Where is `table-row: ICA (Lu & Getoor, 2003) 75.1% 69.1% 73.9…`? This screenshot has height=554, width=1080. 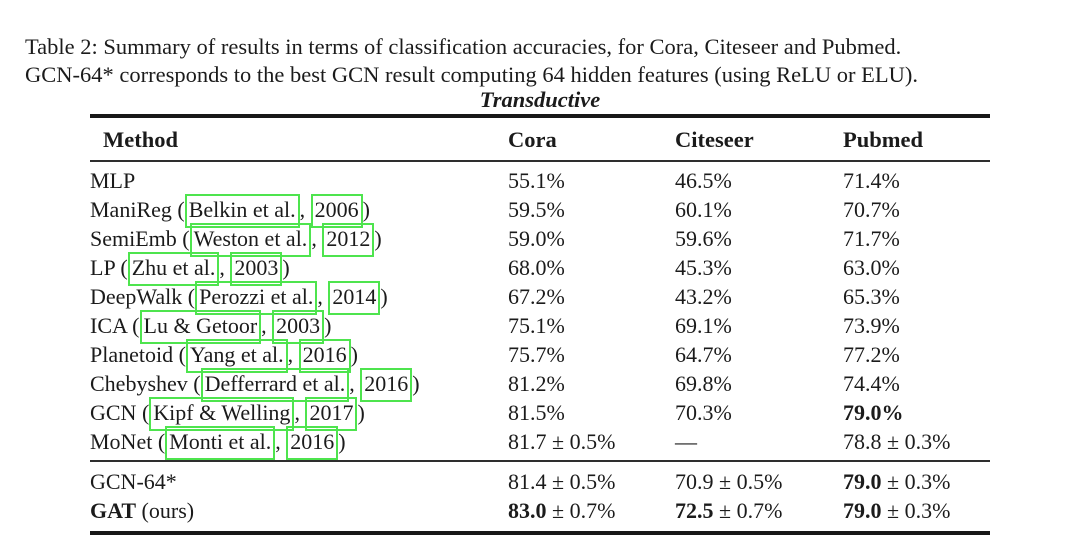 table-row: ICA (Lu & Getoor, 2003) 75.1% 69.1% 73.9… is located at coordinates (540, 327).